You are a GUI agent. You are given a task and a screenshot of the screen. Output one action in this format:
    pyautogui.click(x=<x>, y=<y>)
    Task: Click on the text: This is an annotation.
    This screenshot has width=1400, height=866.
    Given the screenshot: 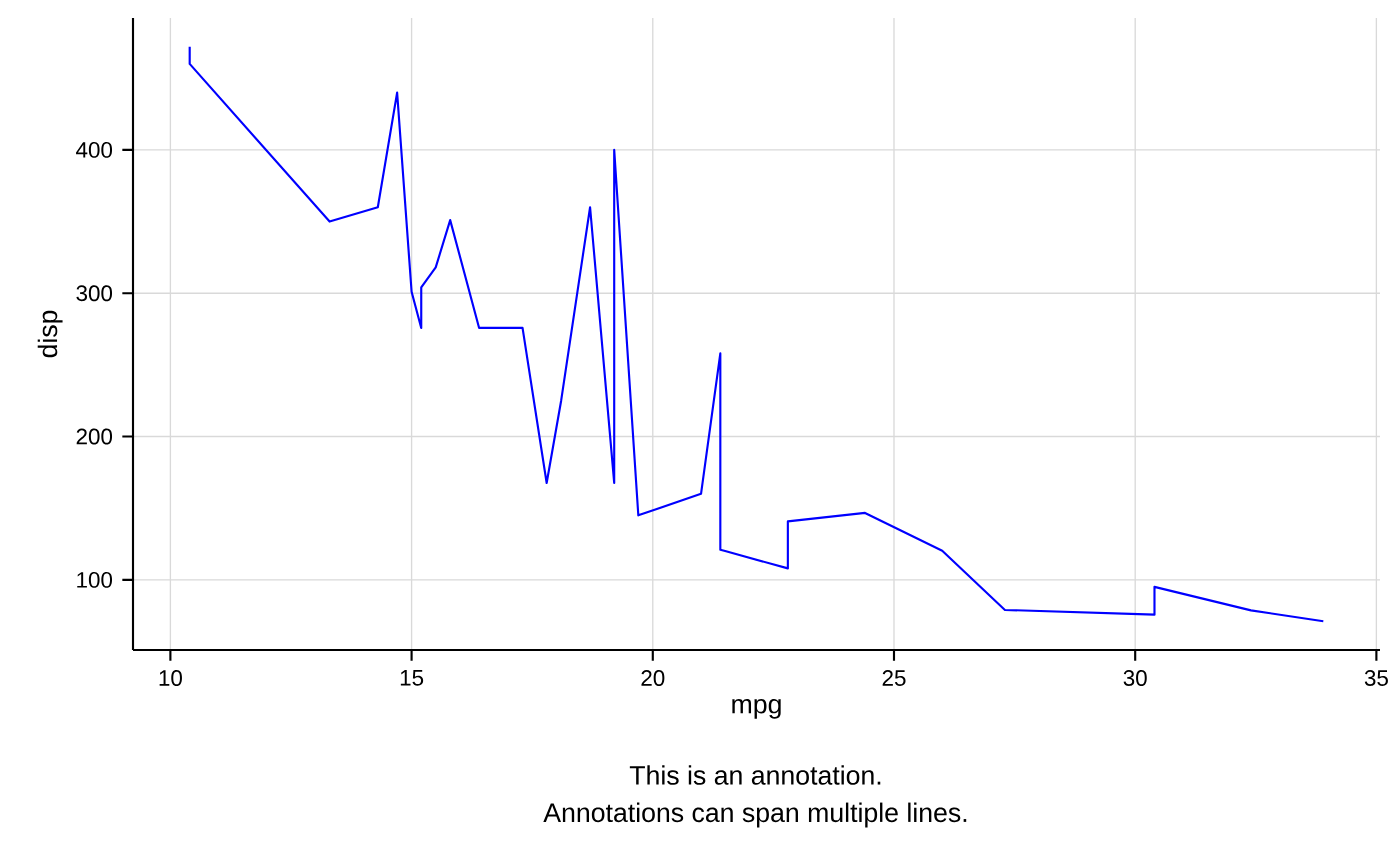 What is the action you would take?
    pyautogui.click(x=755, y=775)
    